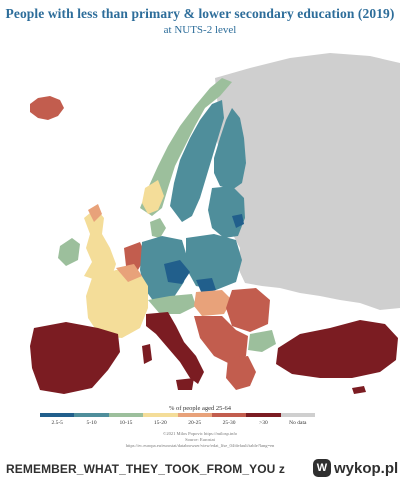 This screenshot has width=400, height=483. Describe the element at coordinates (95, 213) in the screenshot. I see `uk-north-region` at that location.